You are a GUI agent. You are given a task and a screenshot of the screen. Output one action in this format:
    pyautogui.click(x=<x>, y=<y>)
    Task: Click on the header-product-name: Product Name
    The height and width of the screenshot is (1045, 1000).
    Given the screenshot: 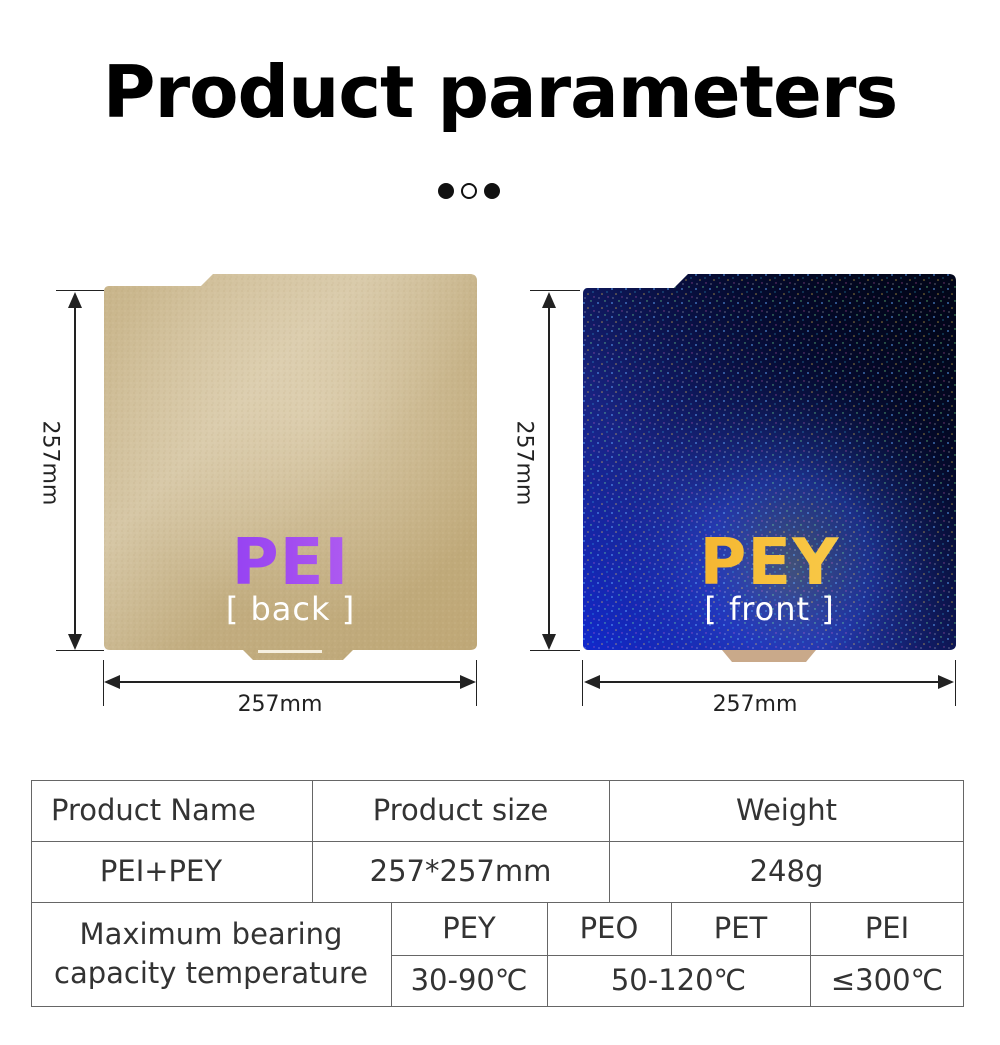 What is the action you would take?
    pyautogui.click(x=153, y=809)
    